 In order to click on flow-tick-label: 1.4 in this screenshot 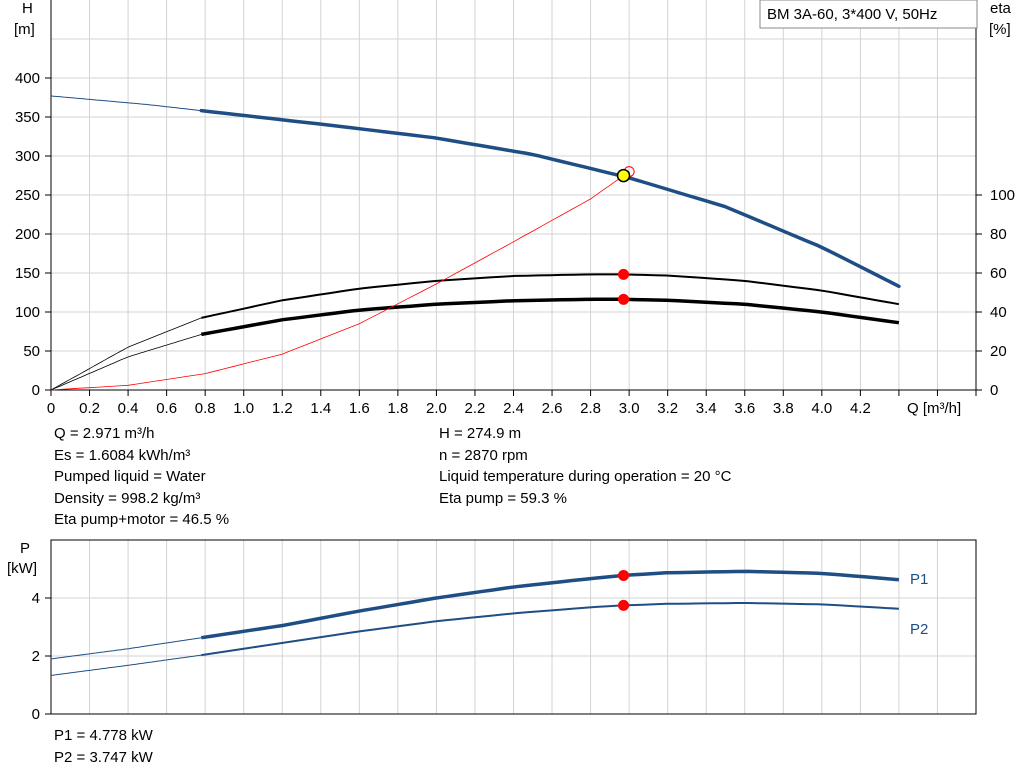, I will do `click(320, 408)`.